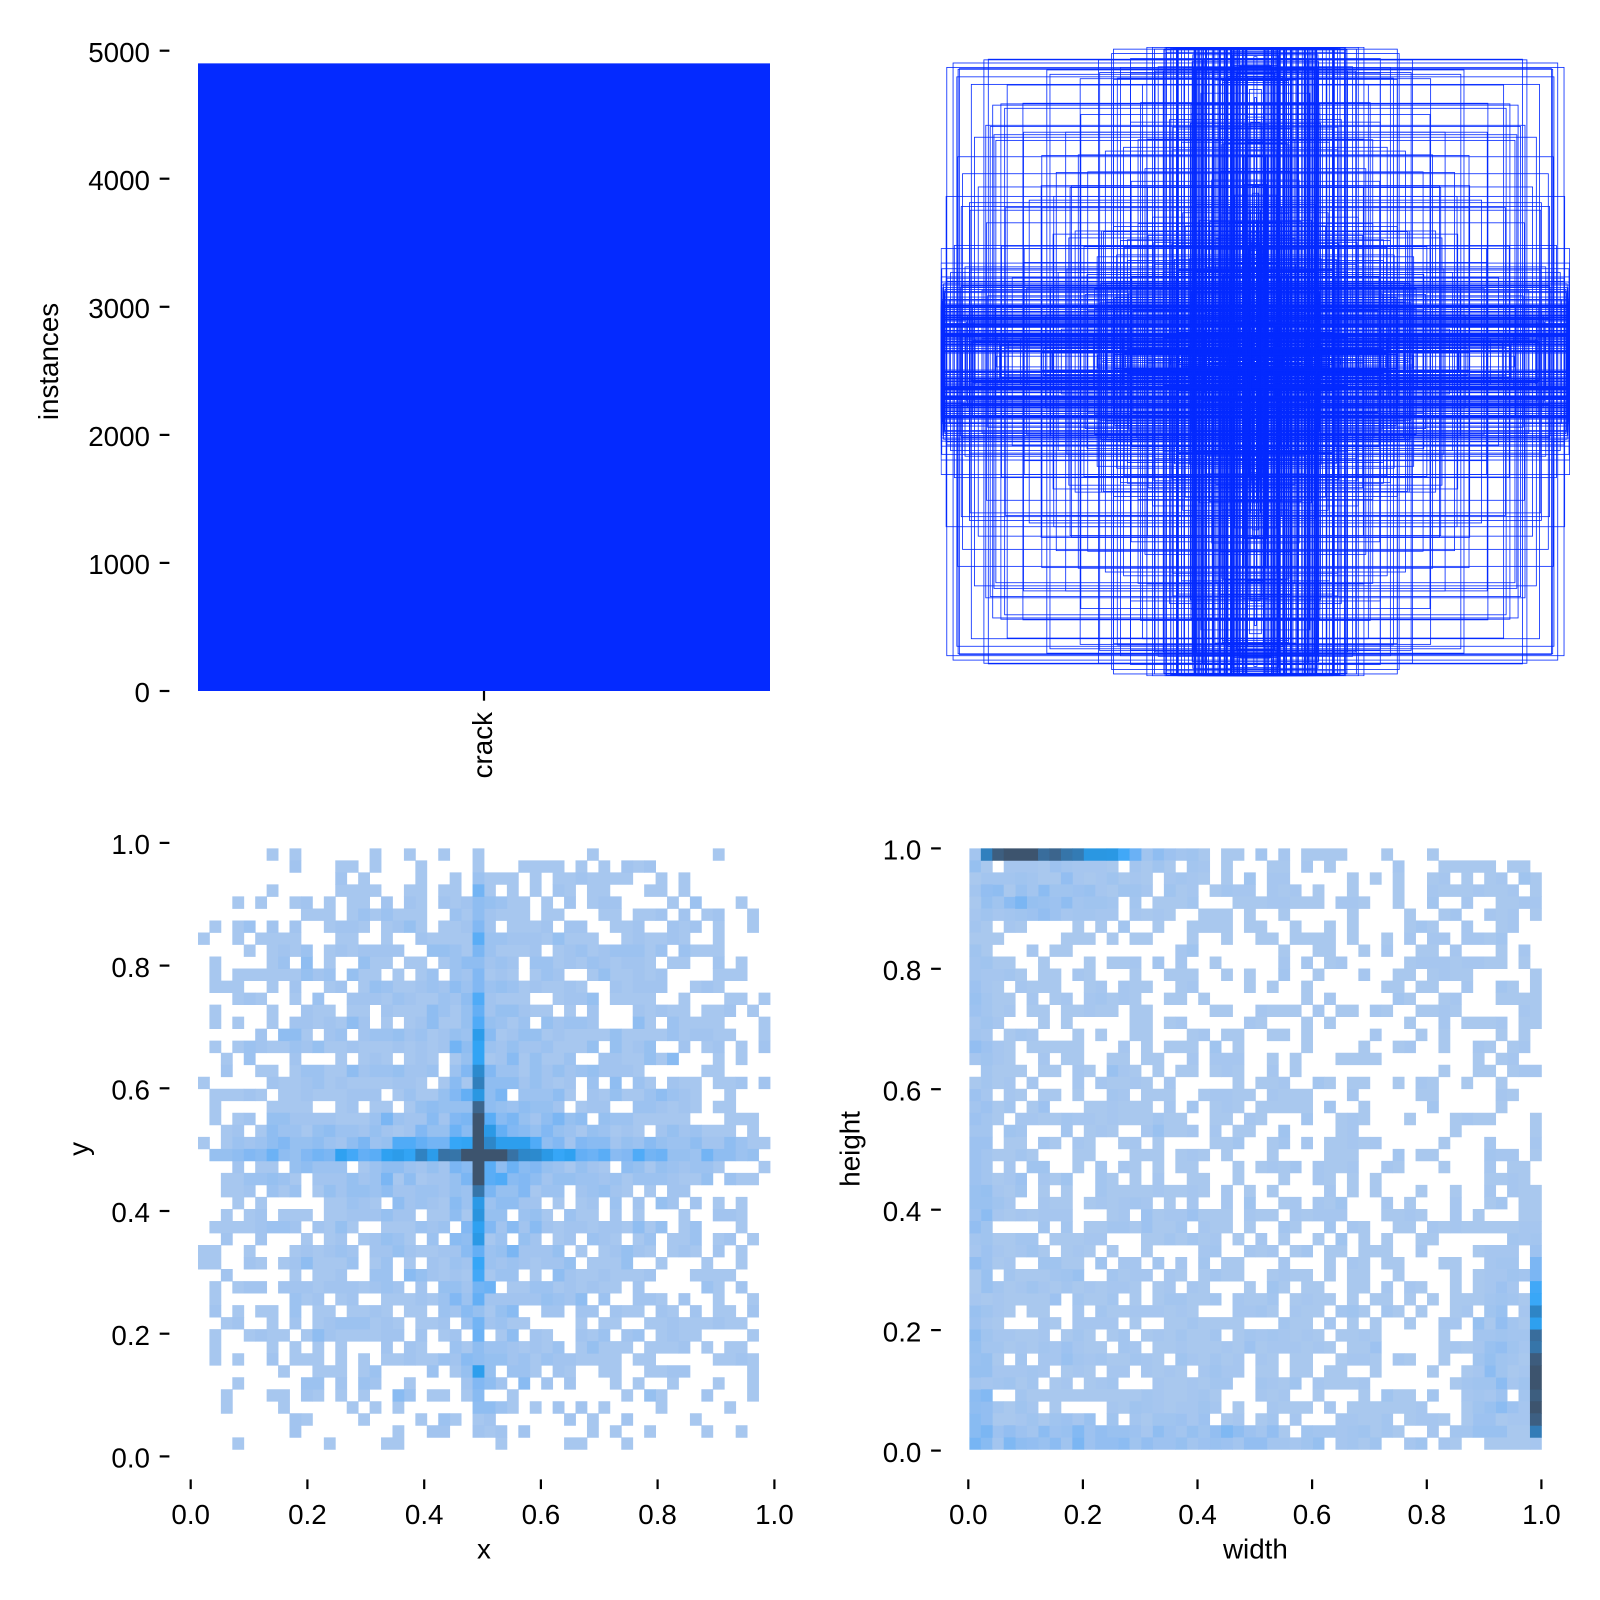 This screenshot has width=1600, height=1600. Describe the element at coordinates (119, 180) in the screenshot. I see `svg-text: 4000` at that location.